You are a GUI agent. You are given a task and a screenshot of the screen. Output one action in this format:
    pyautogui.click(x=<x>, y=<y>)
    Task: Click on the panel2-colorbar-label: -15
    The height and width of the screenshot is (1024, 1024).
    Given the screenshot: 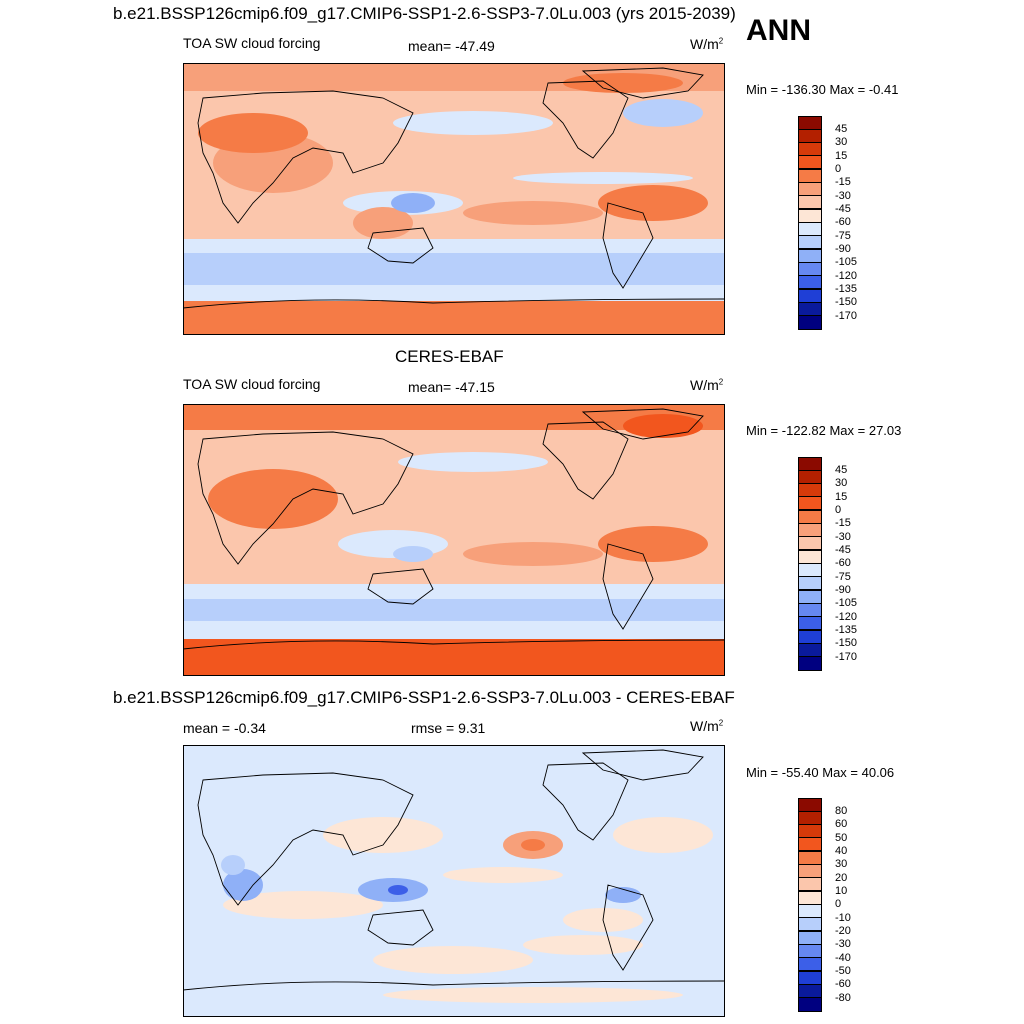 What is the action you would take?
    pyautogui.click(x=843, y=523)
    